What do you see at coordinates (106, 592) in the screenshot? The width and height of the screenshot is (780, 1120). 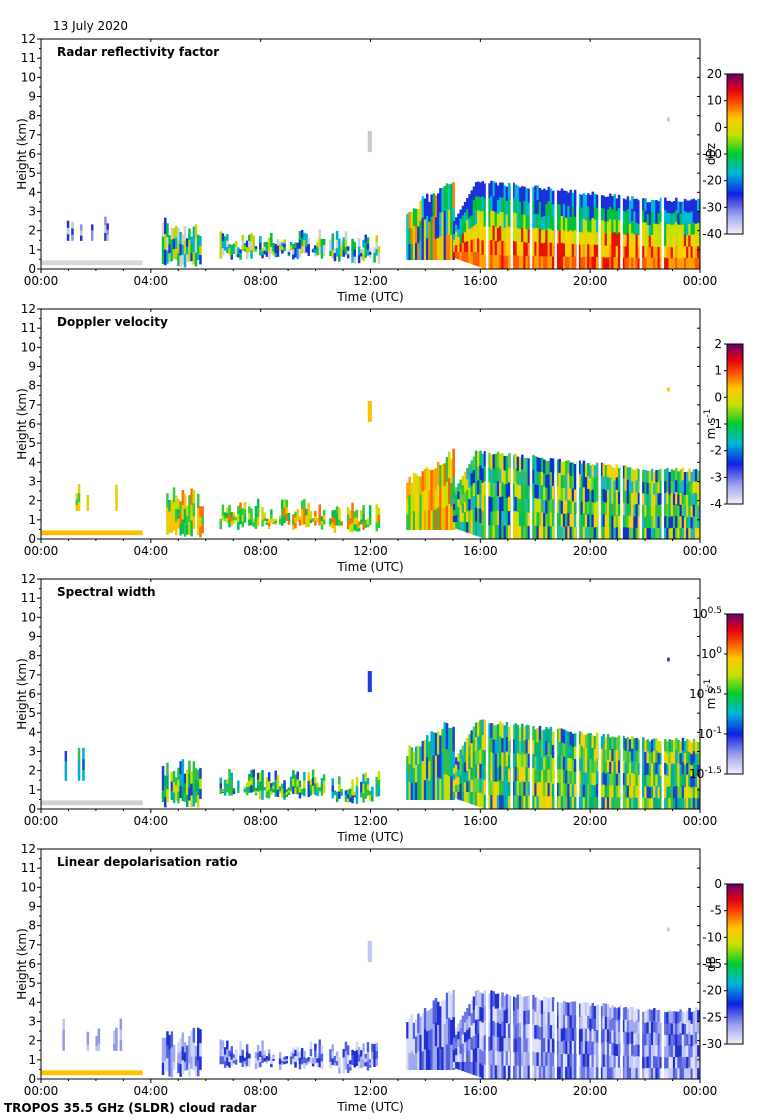 I see `panel-title: Spectral width` at bounding box center [106, 592].